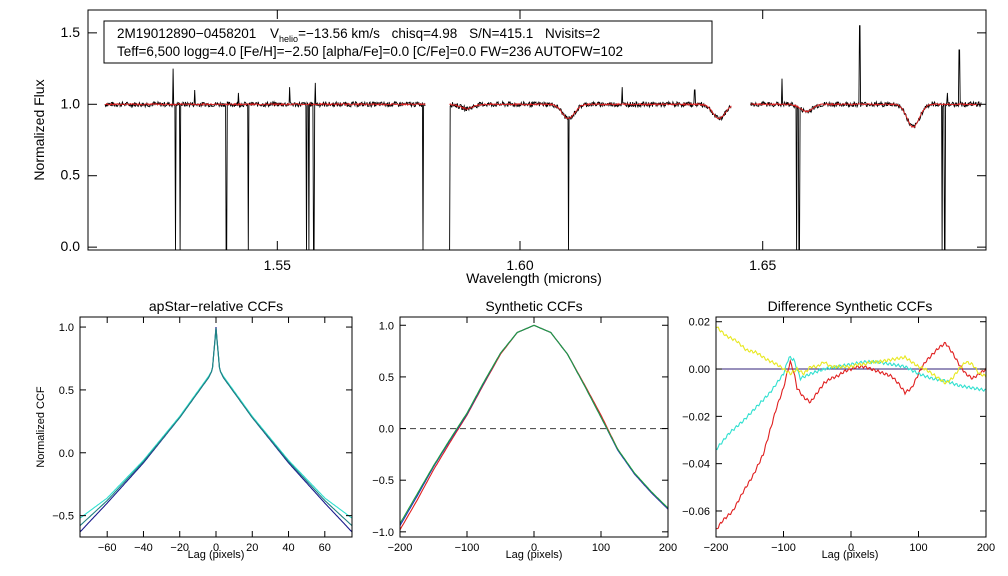 This screenshot has width=1008, height=576. I want to click on vhelio-prefix: V, so click(274, 33).